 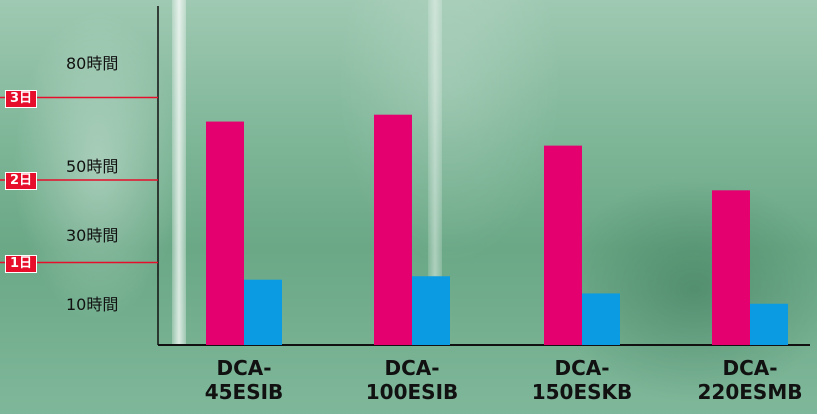 What do you see at coordinates (750, 380) in the screenshot?
I see `x-category-label: DCA- 220ESMB` at bounding box center [750, 380].